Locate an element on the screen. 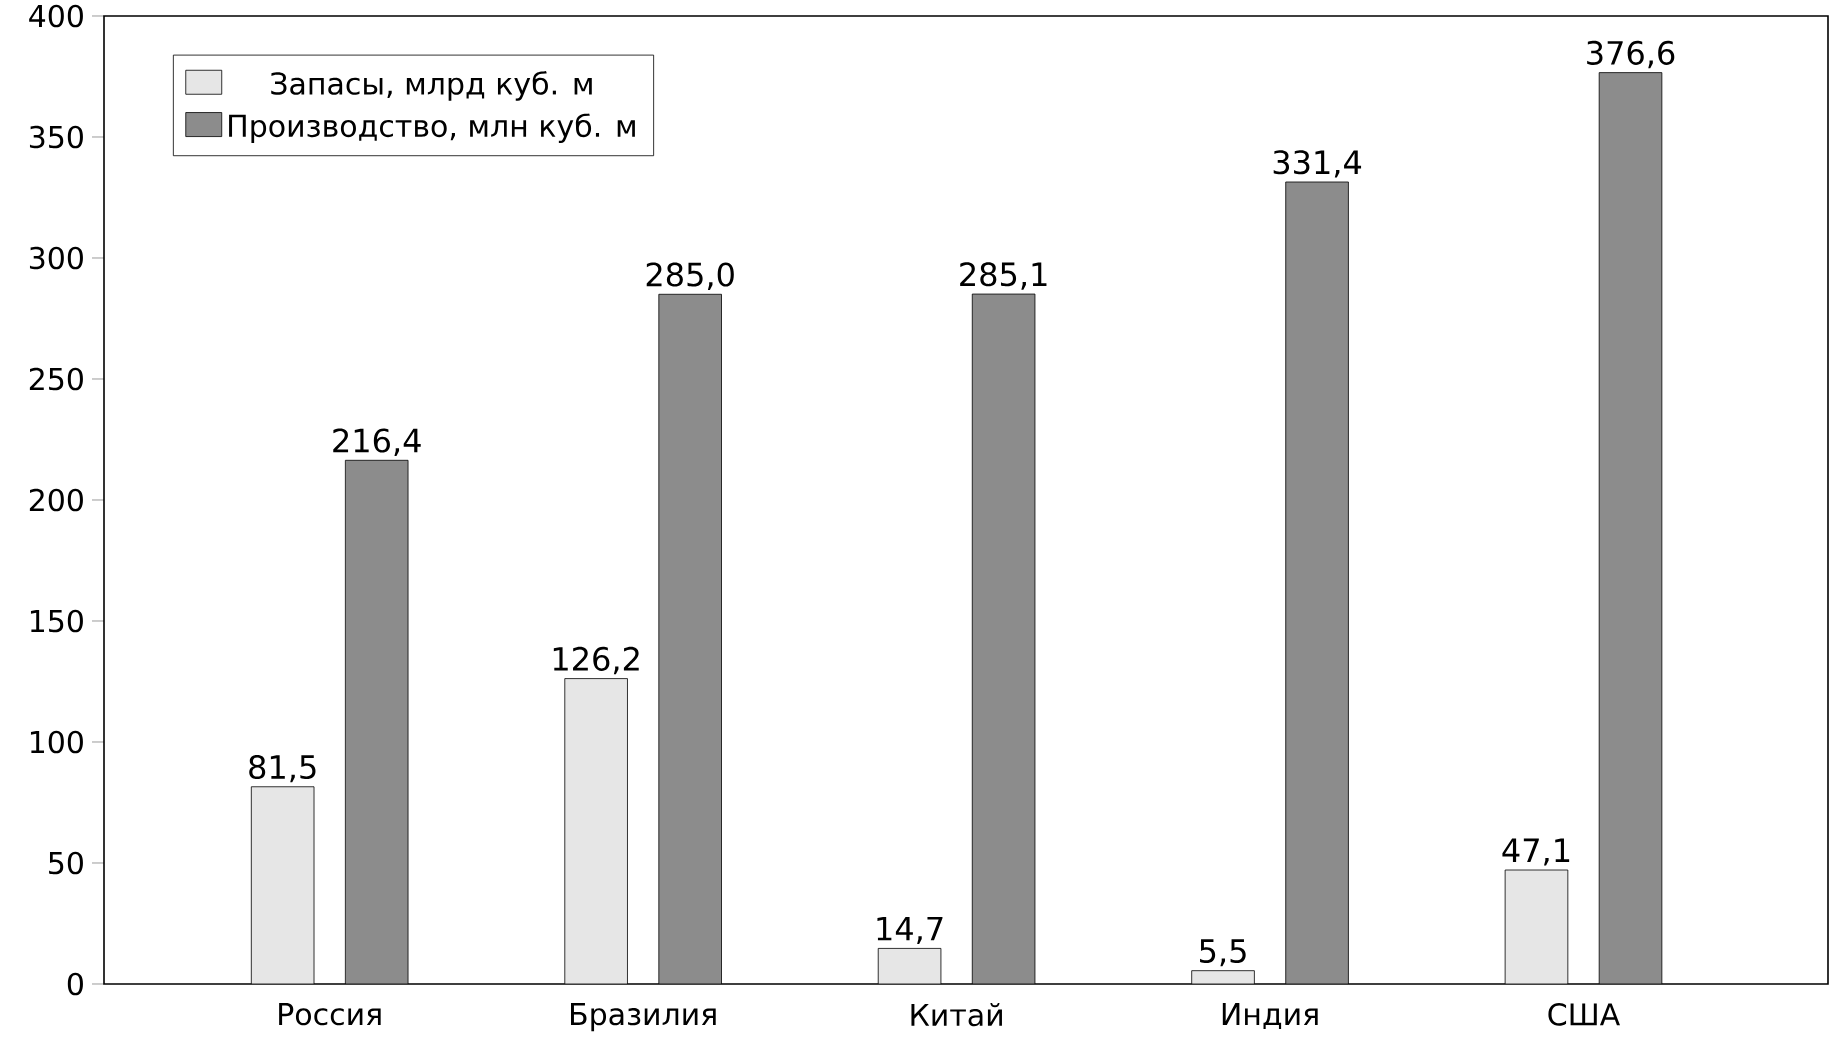  y-tick-label: 150 is located at coordinates (56, 621).